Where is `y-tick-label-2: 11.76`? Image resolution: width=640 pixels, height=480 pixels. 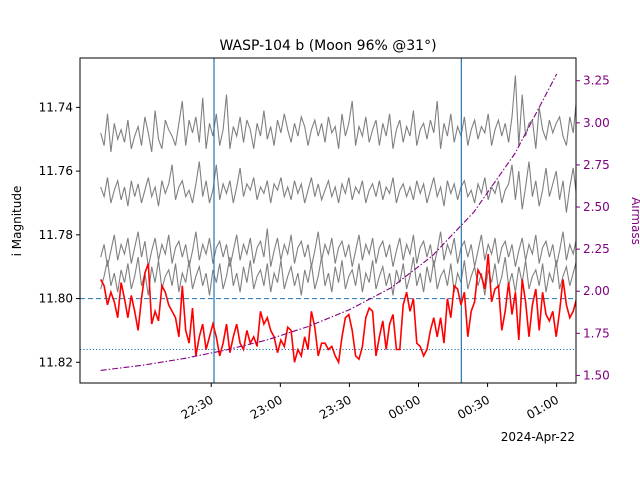 y-tick-label-2: 11.76 is located at coordinates (56, 171).